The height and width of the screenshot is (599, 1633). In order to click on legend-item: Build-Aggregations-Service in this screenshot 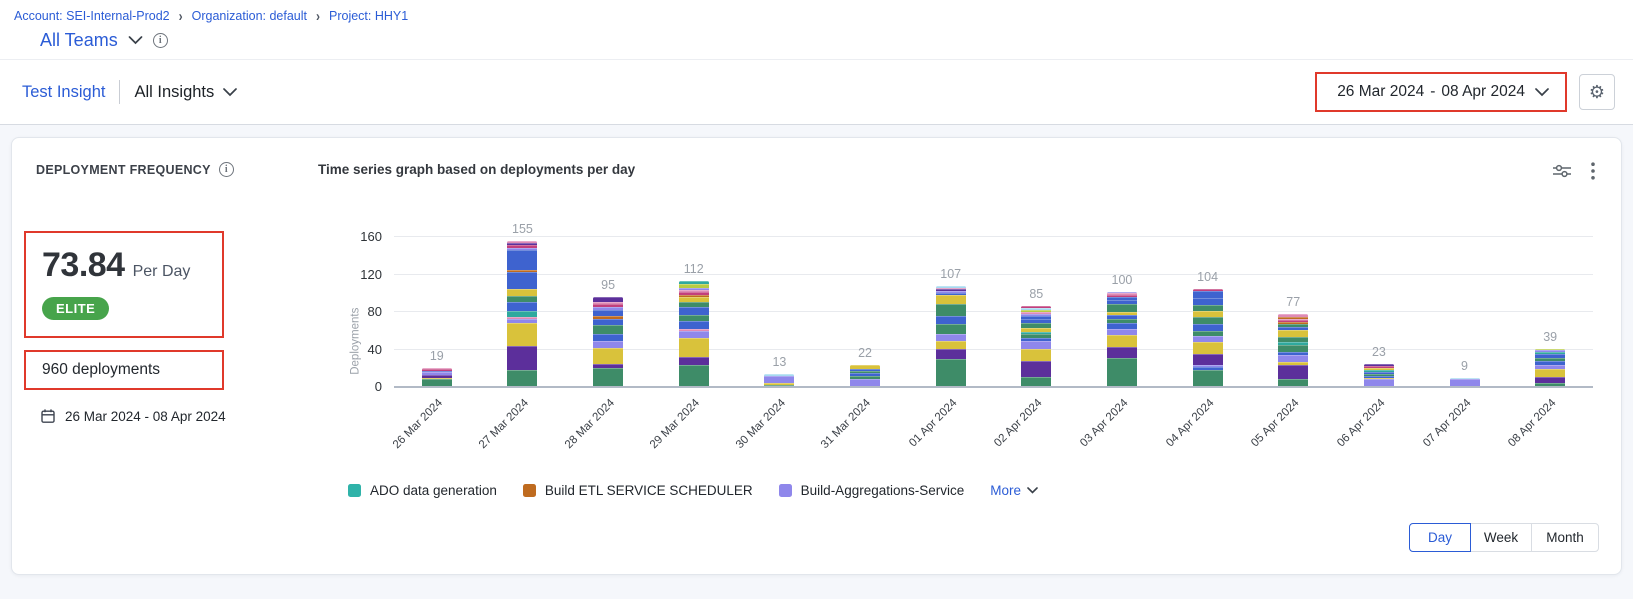, I will do `click(871, 490)`.